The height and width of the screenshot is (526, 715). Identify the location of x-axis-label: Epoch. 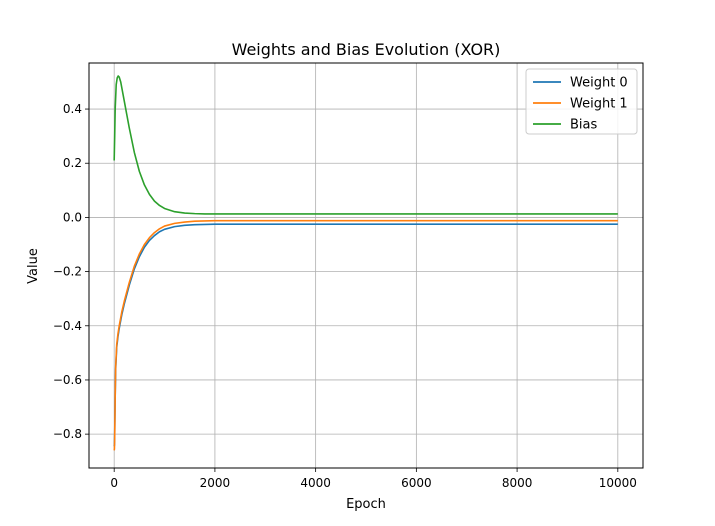
(366, 504).